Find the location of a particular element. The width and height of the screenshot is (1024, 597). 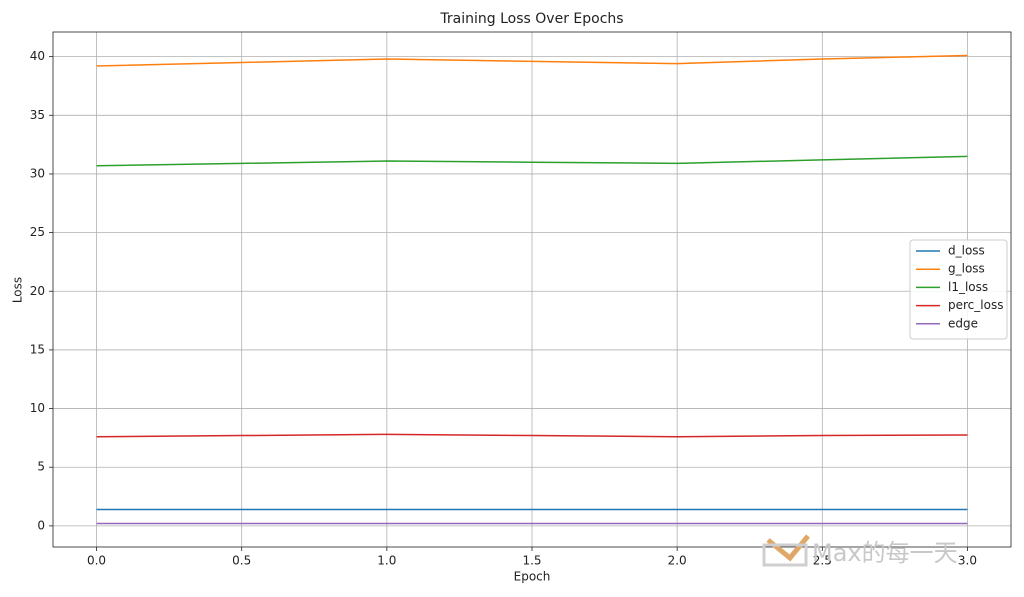

legend-box is located at coordinates (958, 289).